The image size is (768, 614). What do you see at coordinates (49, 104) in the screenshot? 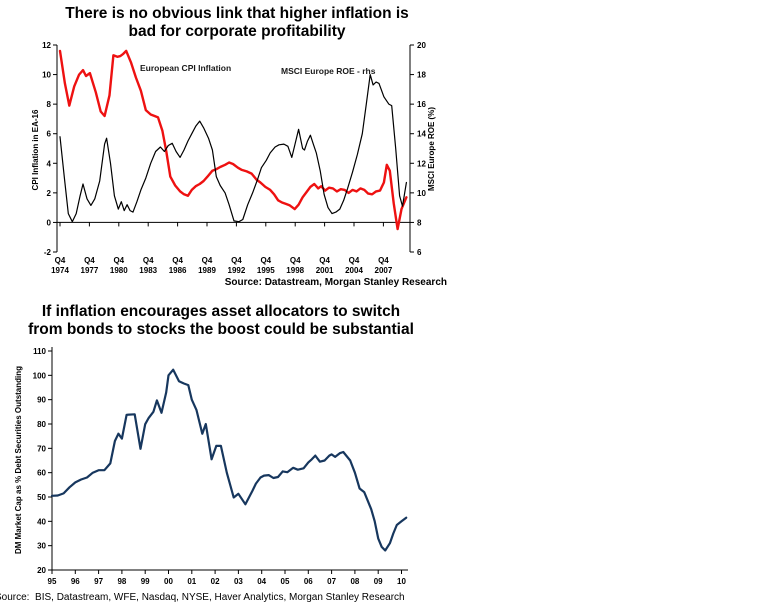
I see `top-left-tick-label: 8` at bounding box center [49, 104].